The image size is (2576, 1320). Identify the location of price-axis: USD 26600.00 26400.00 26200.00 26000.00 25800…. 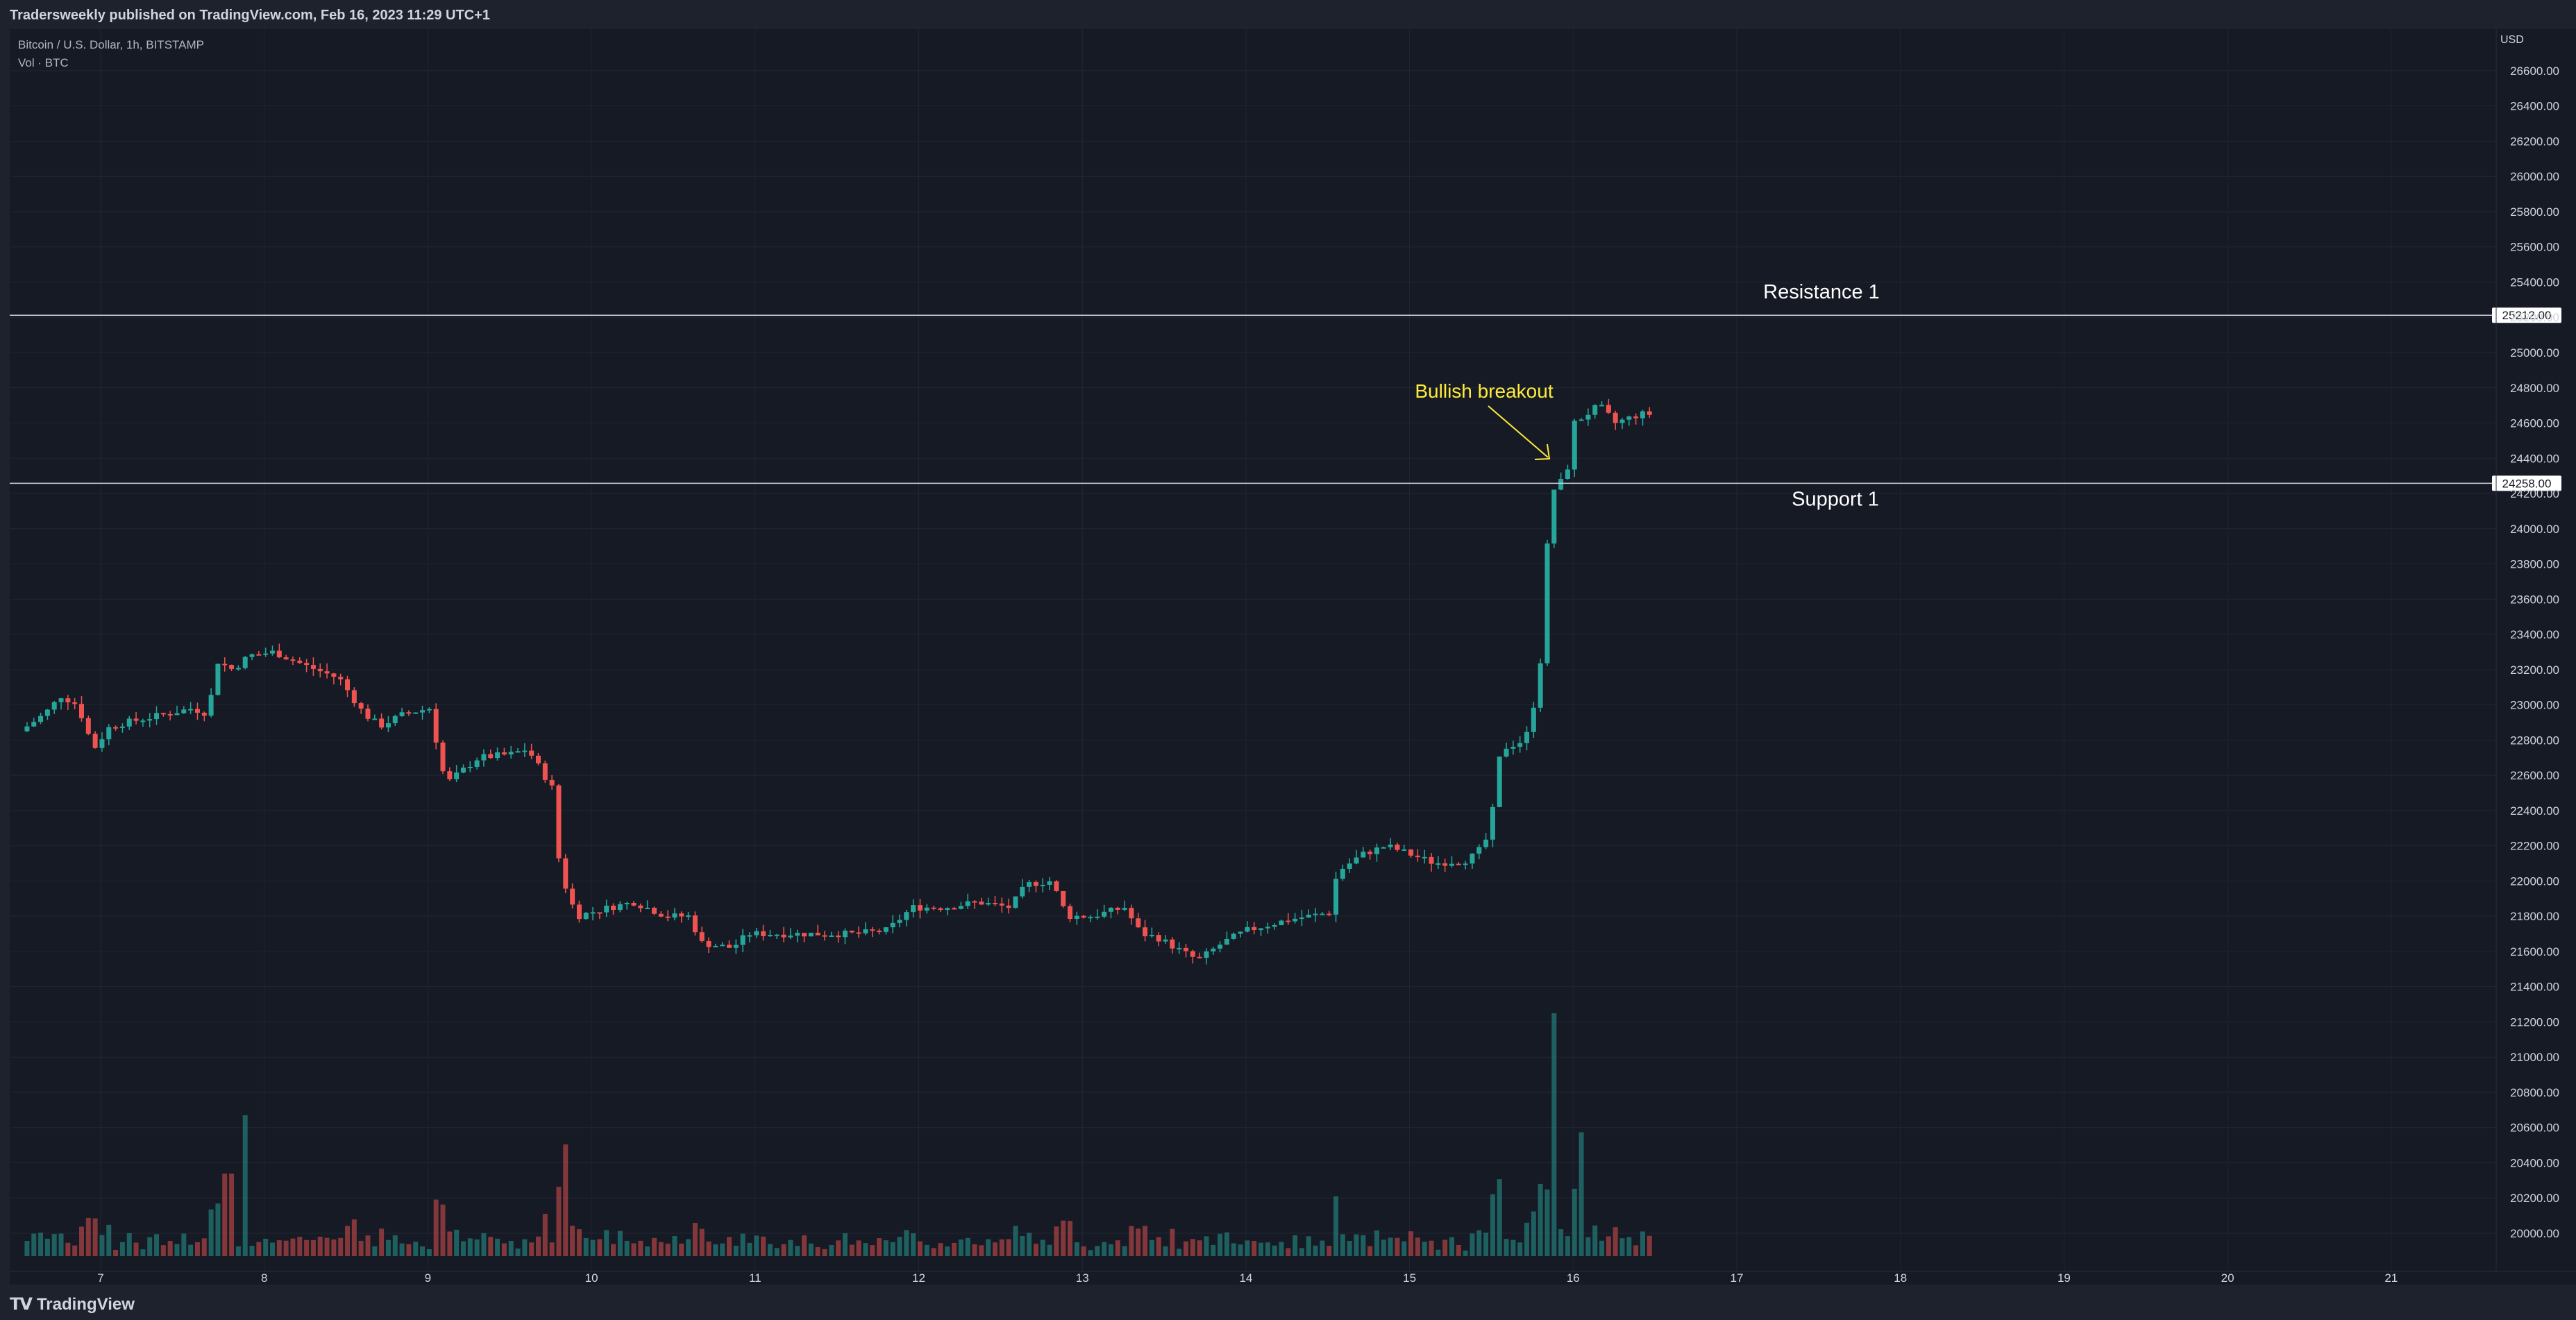
(2527, 650).